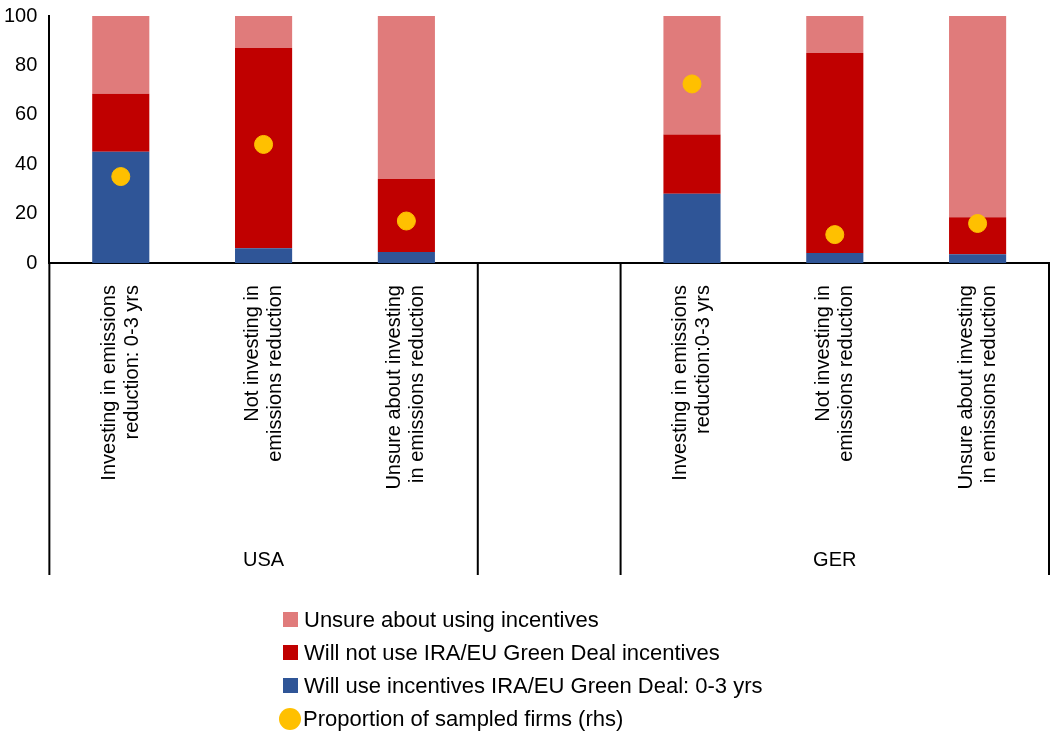 The image size is (1059, 732). Describe the element at coordinates (533, 685) in the screenshot. I see `legend-label: Will use incentives IRA/EU Green Deal: 0-3 yrs` at that location.